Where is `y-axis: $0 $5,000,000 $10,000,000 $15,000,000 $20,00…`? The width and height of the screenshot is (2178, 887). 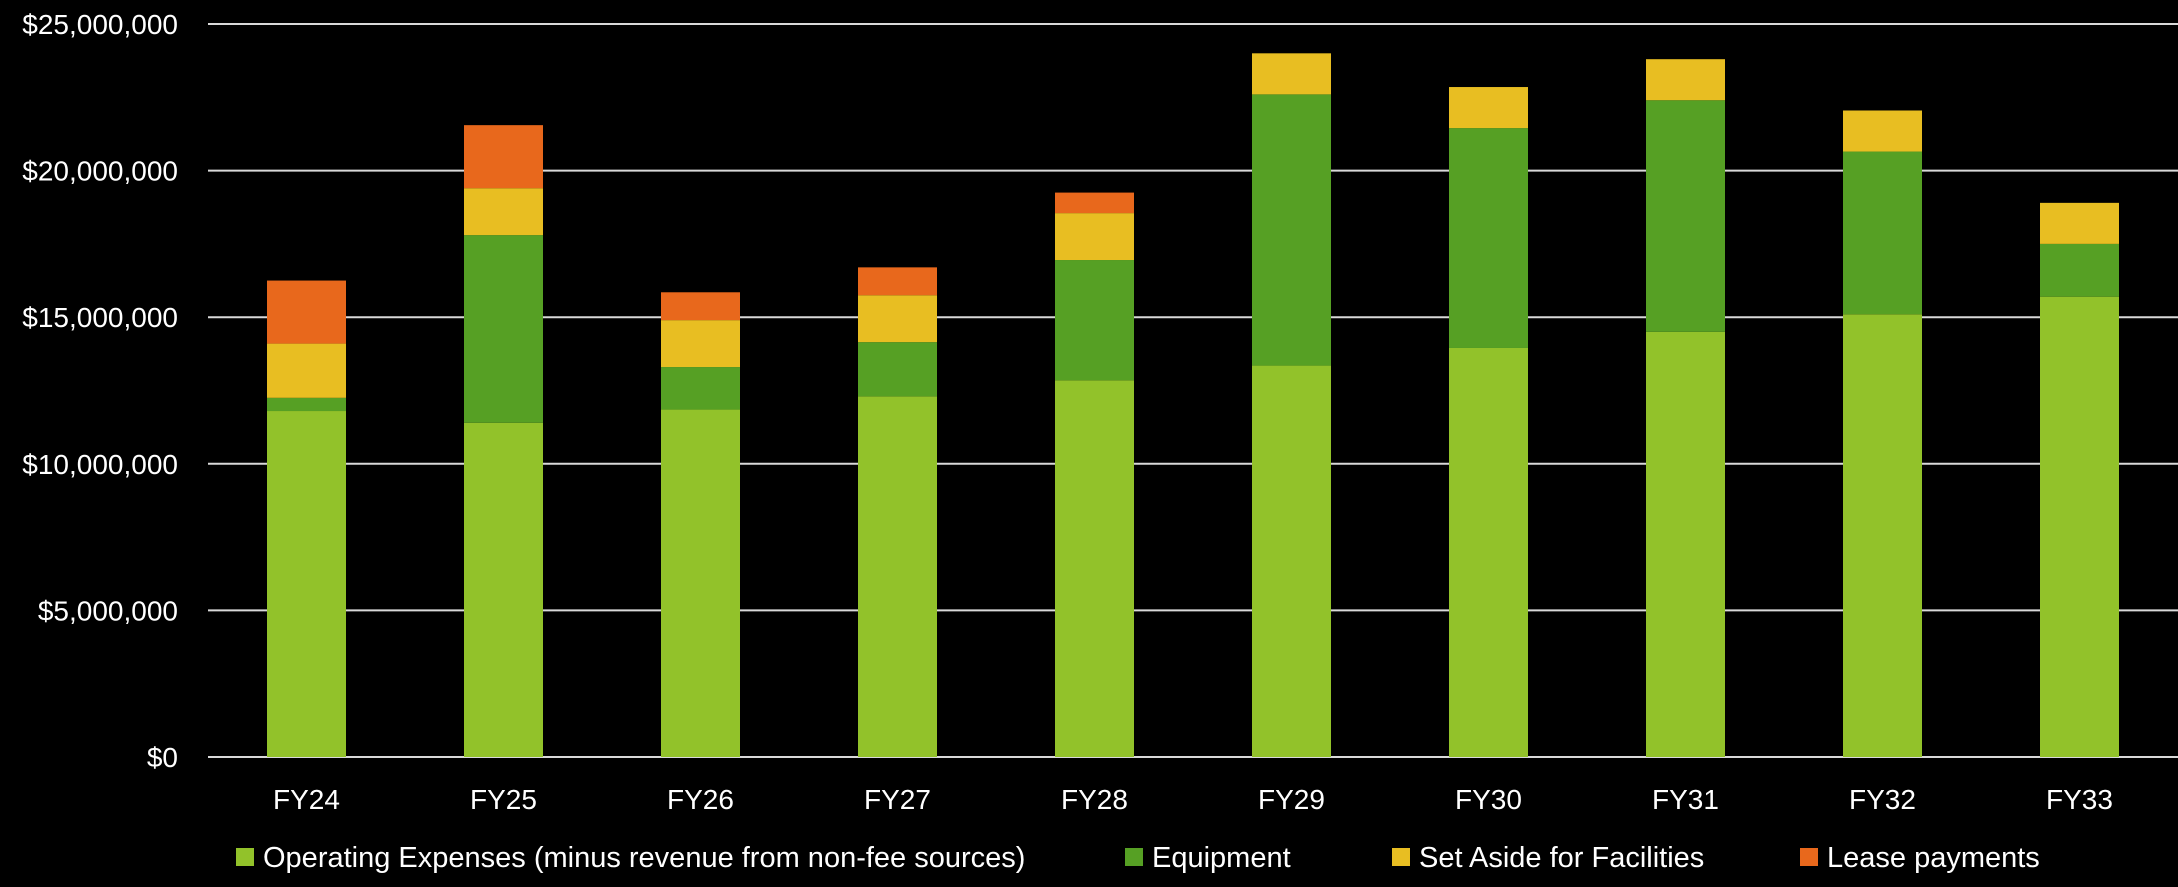
y-axis: $0 $5,000,000 $10,000,000 $15,000,000 $20,00… is located at coordinates (100, 391).